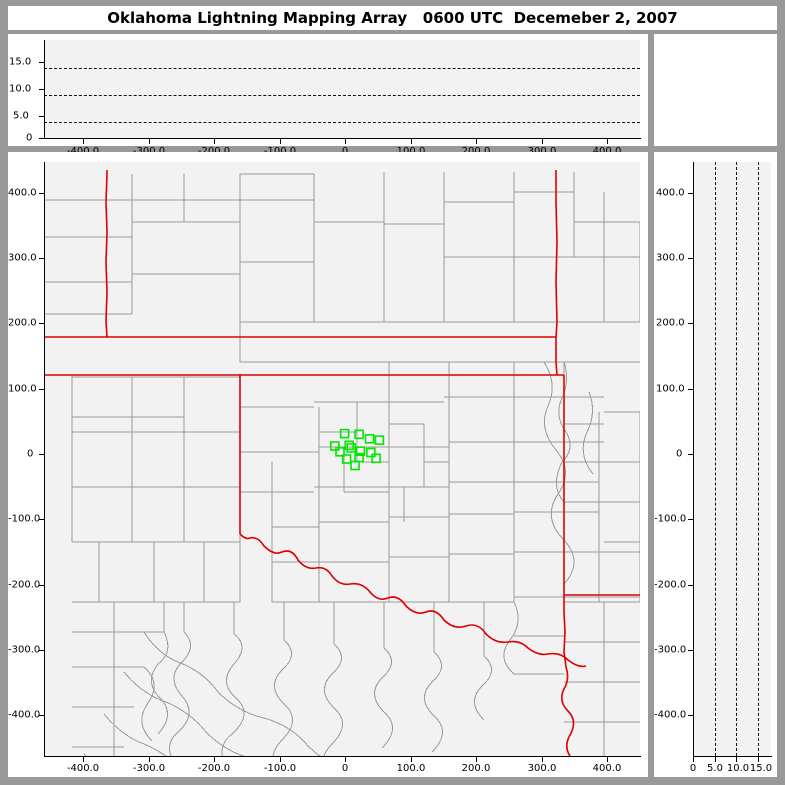 This screenshot has height=785, width=785. I want to click on map-ylabel-0: 0, so click(30, 454).